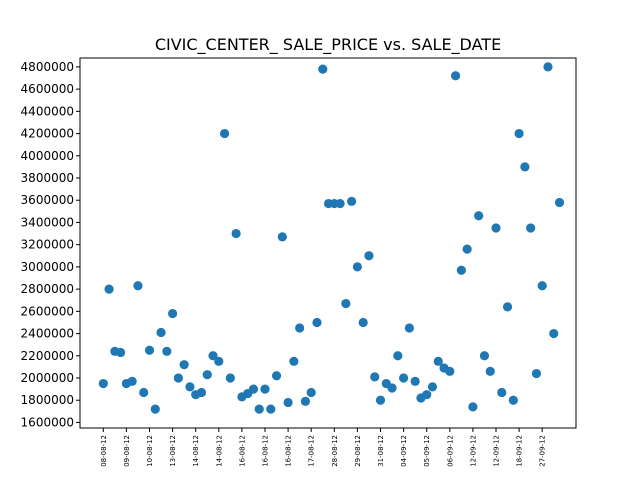 This screenshot has width=640, height=480. Describe the element at coordinates (381, 451) in the screenshot. I see `x-tick-label: 31-08-12` at that location.